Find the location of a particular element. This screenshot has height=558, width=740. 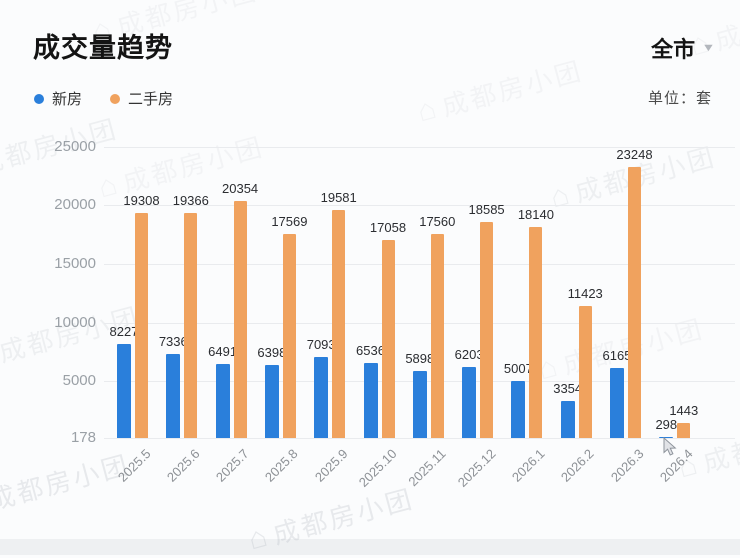

bar-二手房-2025.11 is located at coordinates (437, 335).